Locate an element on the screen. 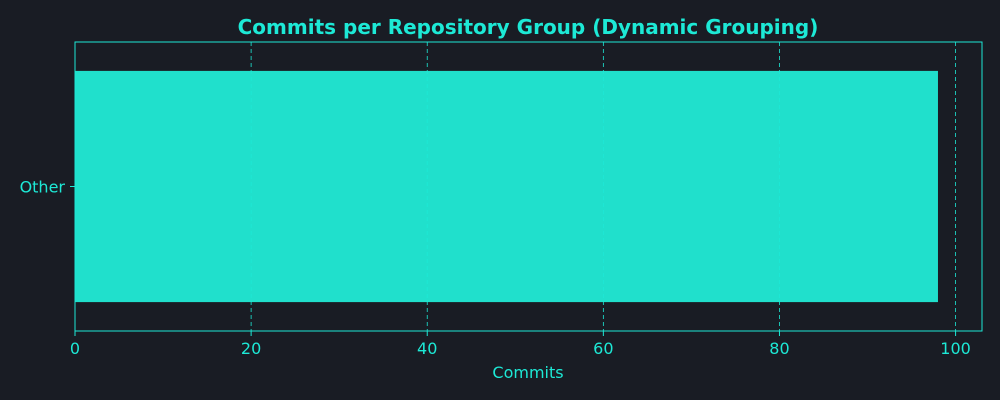 This screenshot has height=400, width=1000. x-tick-label: 100 is located at coordinates (955, 348).